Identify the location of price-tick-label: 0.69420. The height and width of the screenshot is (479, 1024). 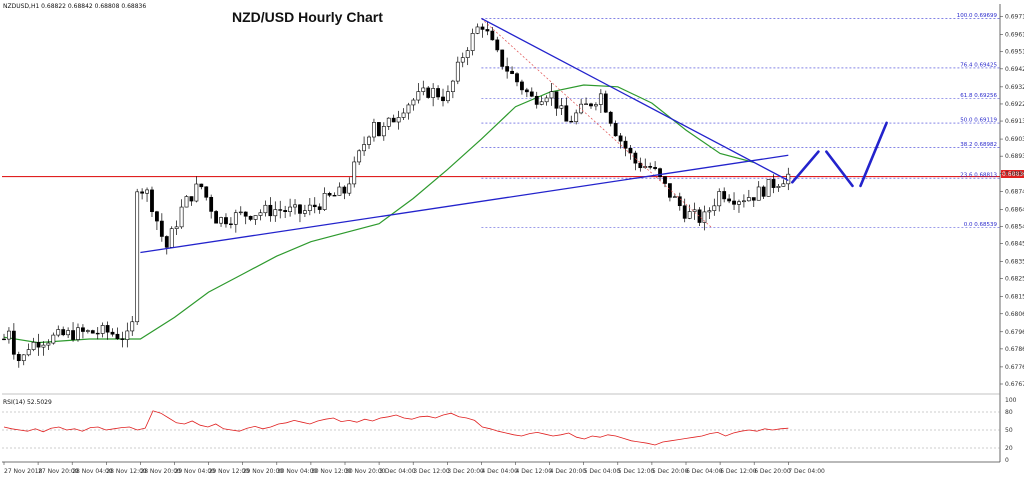
(1014, 69).